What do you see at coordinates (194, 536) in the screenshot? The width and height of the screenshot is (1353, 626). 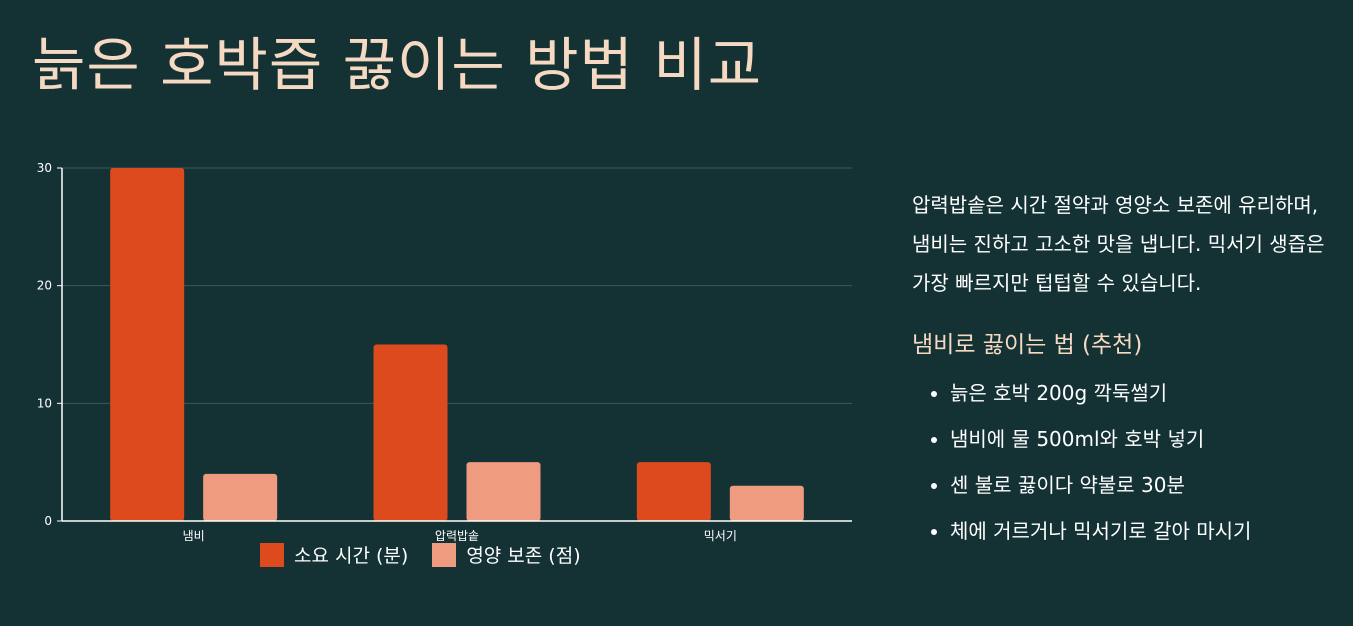 I see `x-tick-label: 냄비` at bounding box center [194, 536].